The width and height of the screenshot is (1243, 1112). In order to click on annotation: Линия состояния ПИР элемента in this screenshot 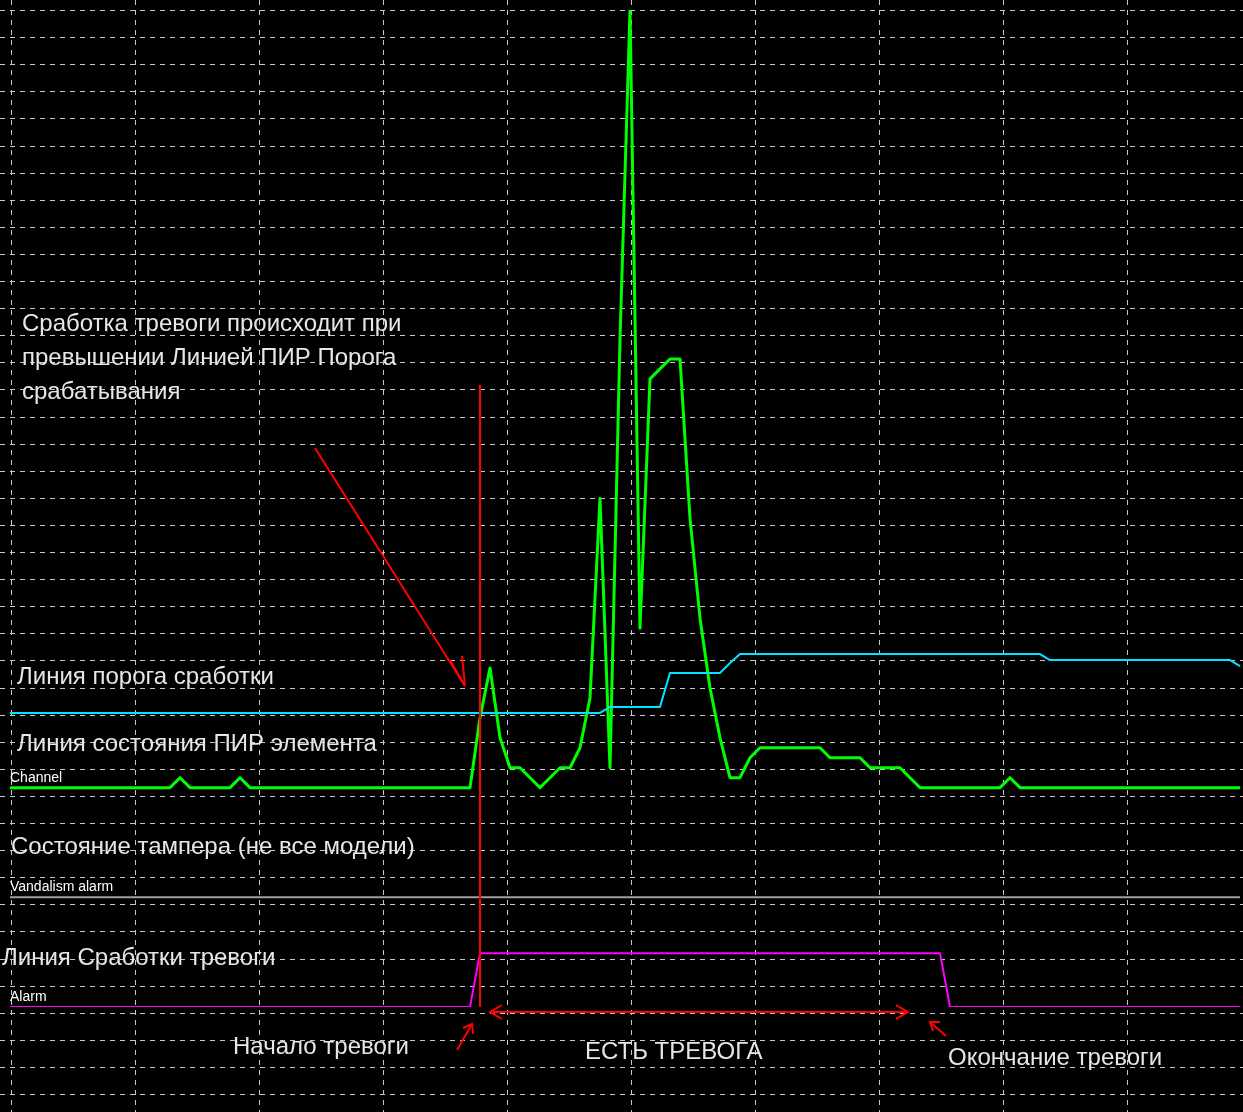, I will do `click(197, 743)`.